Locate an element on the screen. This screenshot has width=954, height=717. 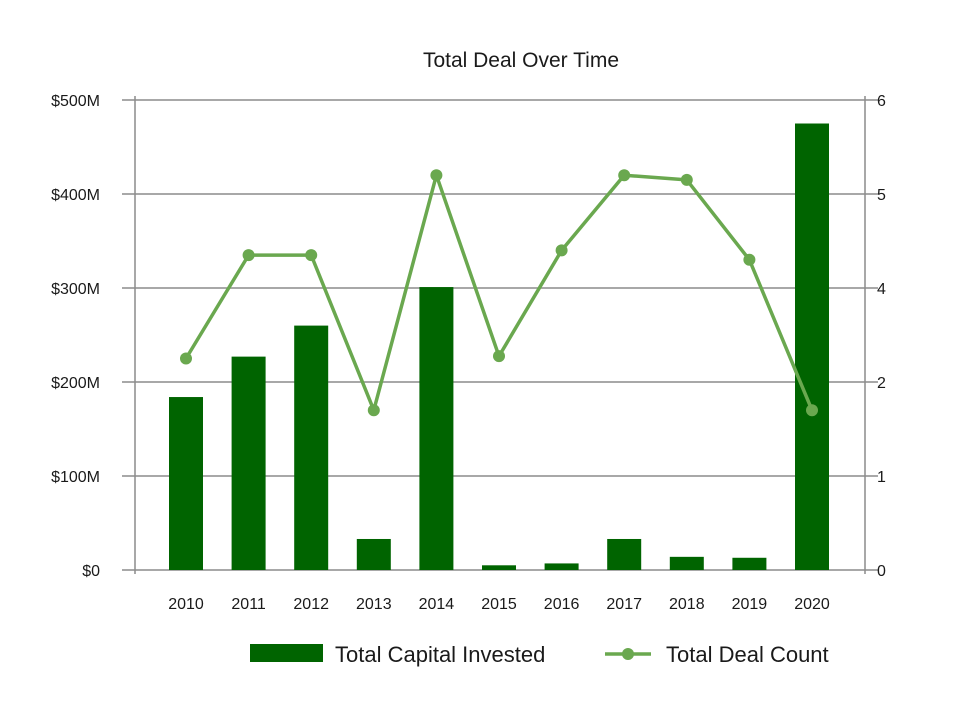
point-2010 is located at coordinates (186, 358).